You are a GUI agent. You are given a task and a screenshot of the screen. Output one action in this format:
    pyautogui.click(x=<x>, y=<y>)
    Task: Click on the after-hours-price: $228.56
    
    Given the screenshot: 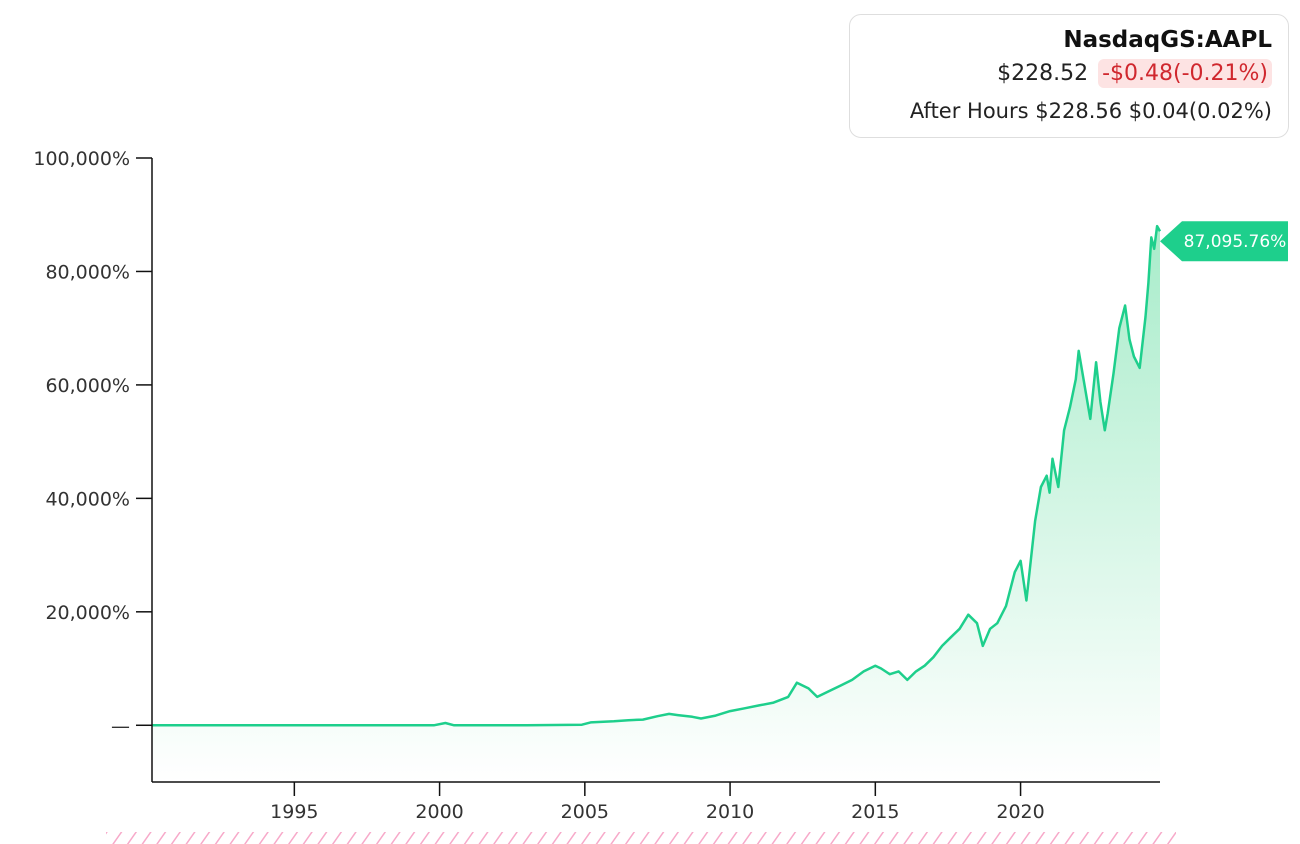 What is the action you would take?
    pyautogui.click(x=1079, y=111)
    